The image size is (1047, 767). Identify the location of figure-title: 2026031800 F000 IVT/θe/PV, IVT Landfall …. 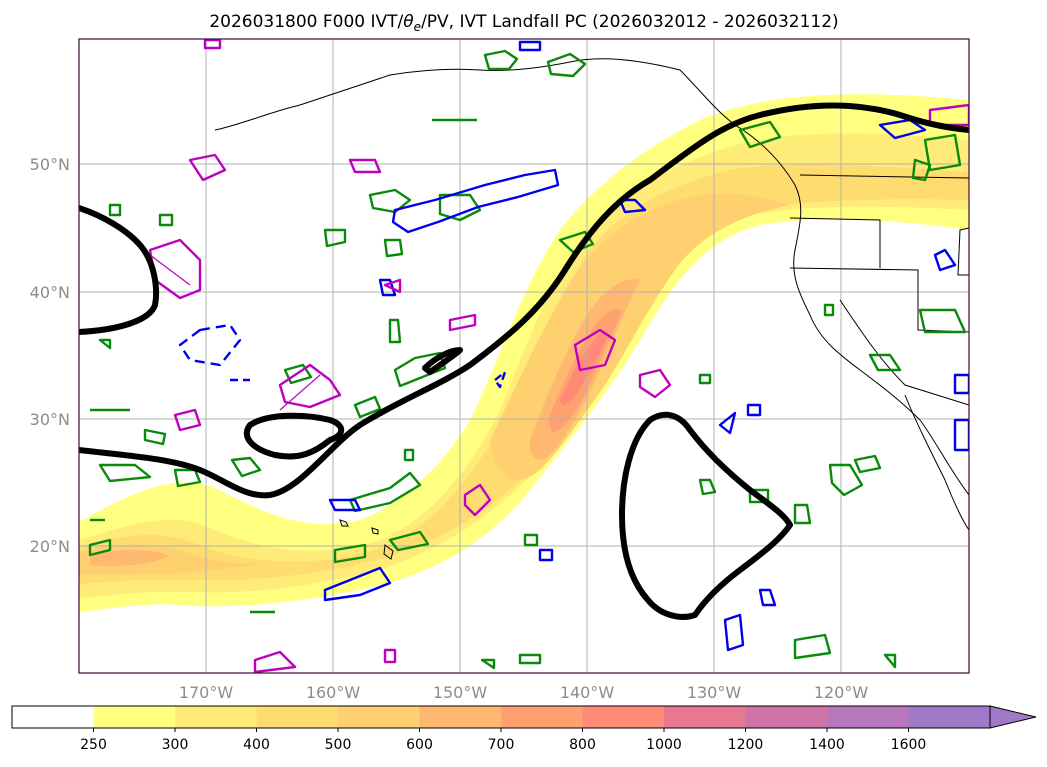
(523, 23).